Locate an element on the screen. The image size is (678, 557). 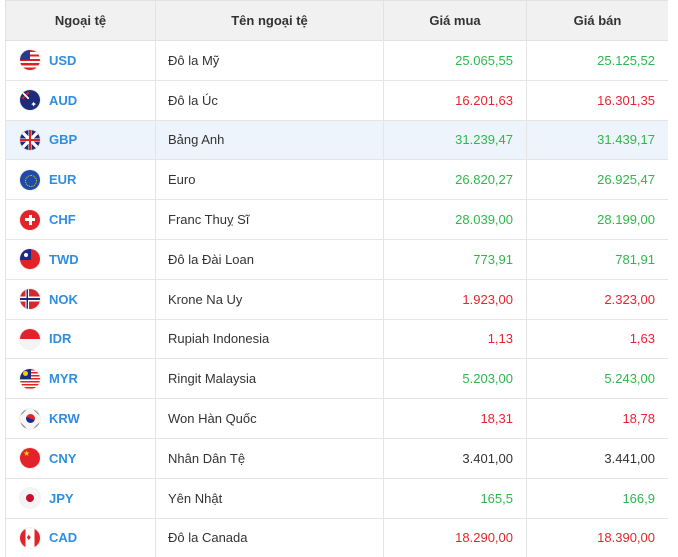
currency-code-cell: TWD is located at coordinates (80, 259).